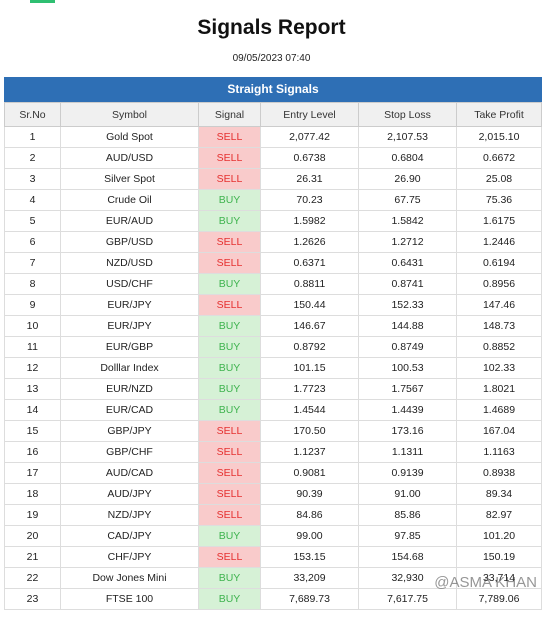 Image resolution: width=543 pixels, height=617 pixels. I want to click on table-cell: 100.53, so click(407, 368).